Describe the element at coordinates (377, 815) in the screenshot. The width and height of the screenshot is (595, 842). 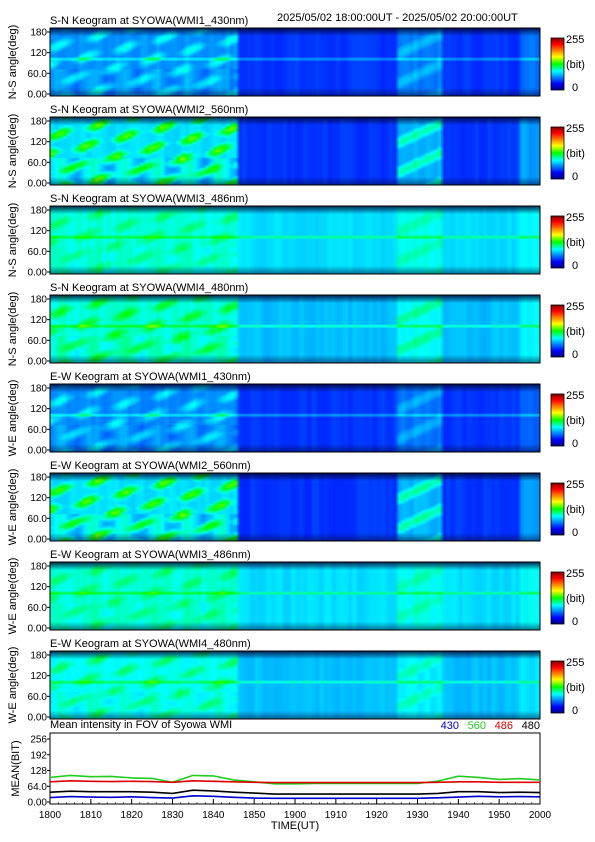
I see `x-tick-label: 1920` at that location.